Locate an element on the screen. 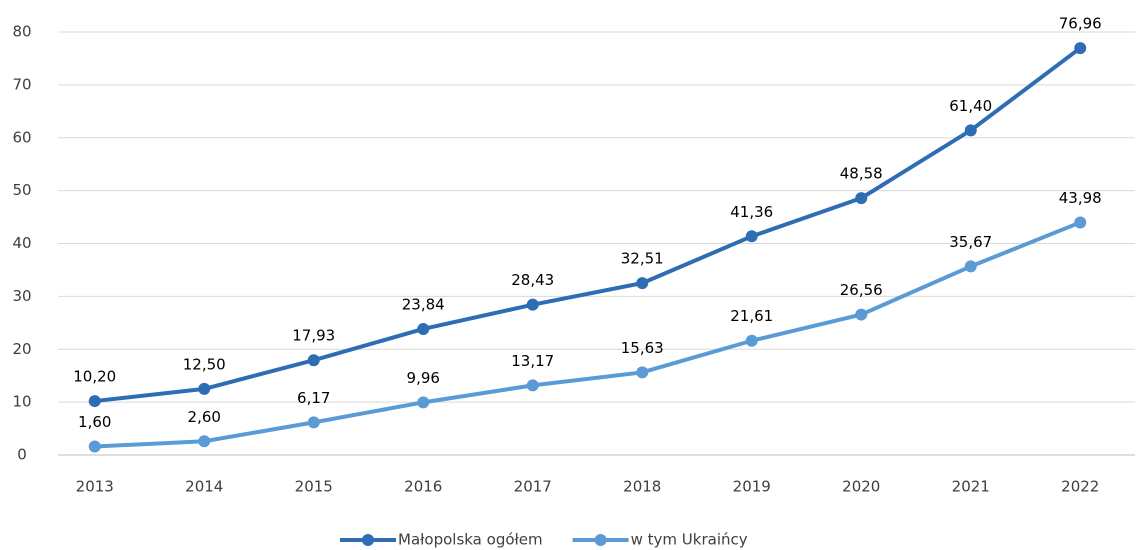 The image size is (1137, 550). x-tick-label: 2014 is located at coordinates (204, 487).